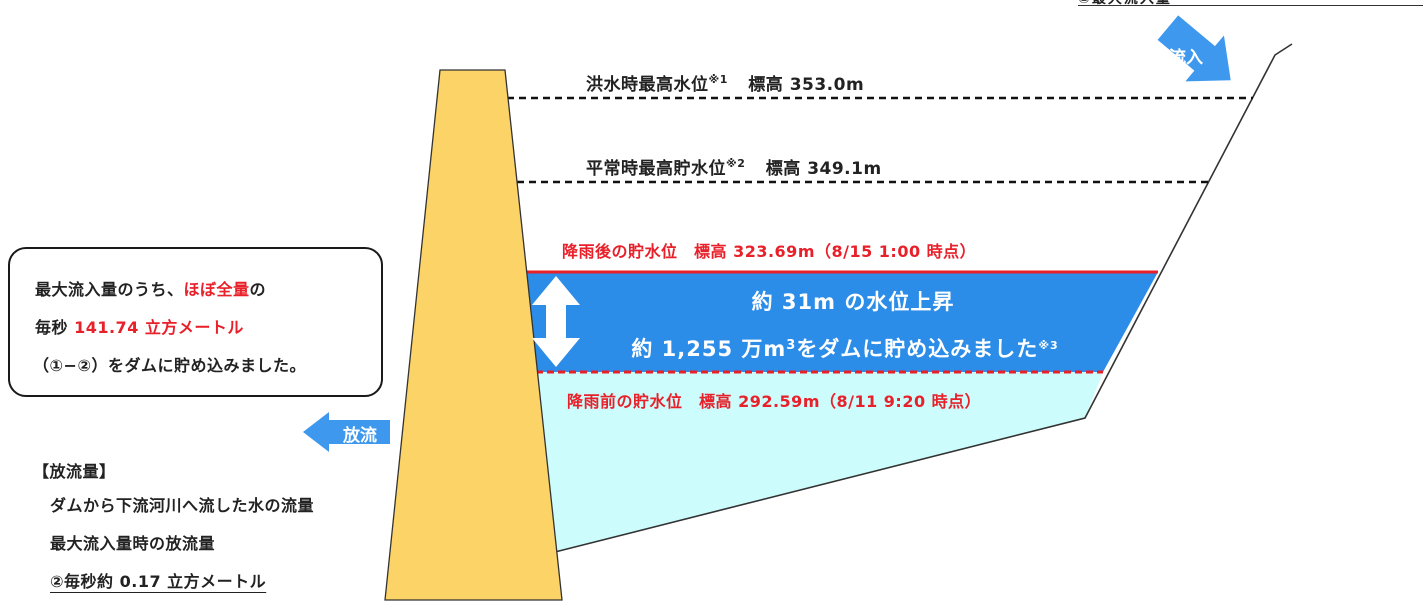 Image resolution: width=1425 pixels, height=601 pixels. I want to click on callout-line-2: 毎秒 141.74 立方メートル, so click(139, 326).